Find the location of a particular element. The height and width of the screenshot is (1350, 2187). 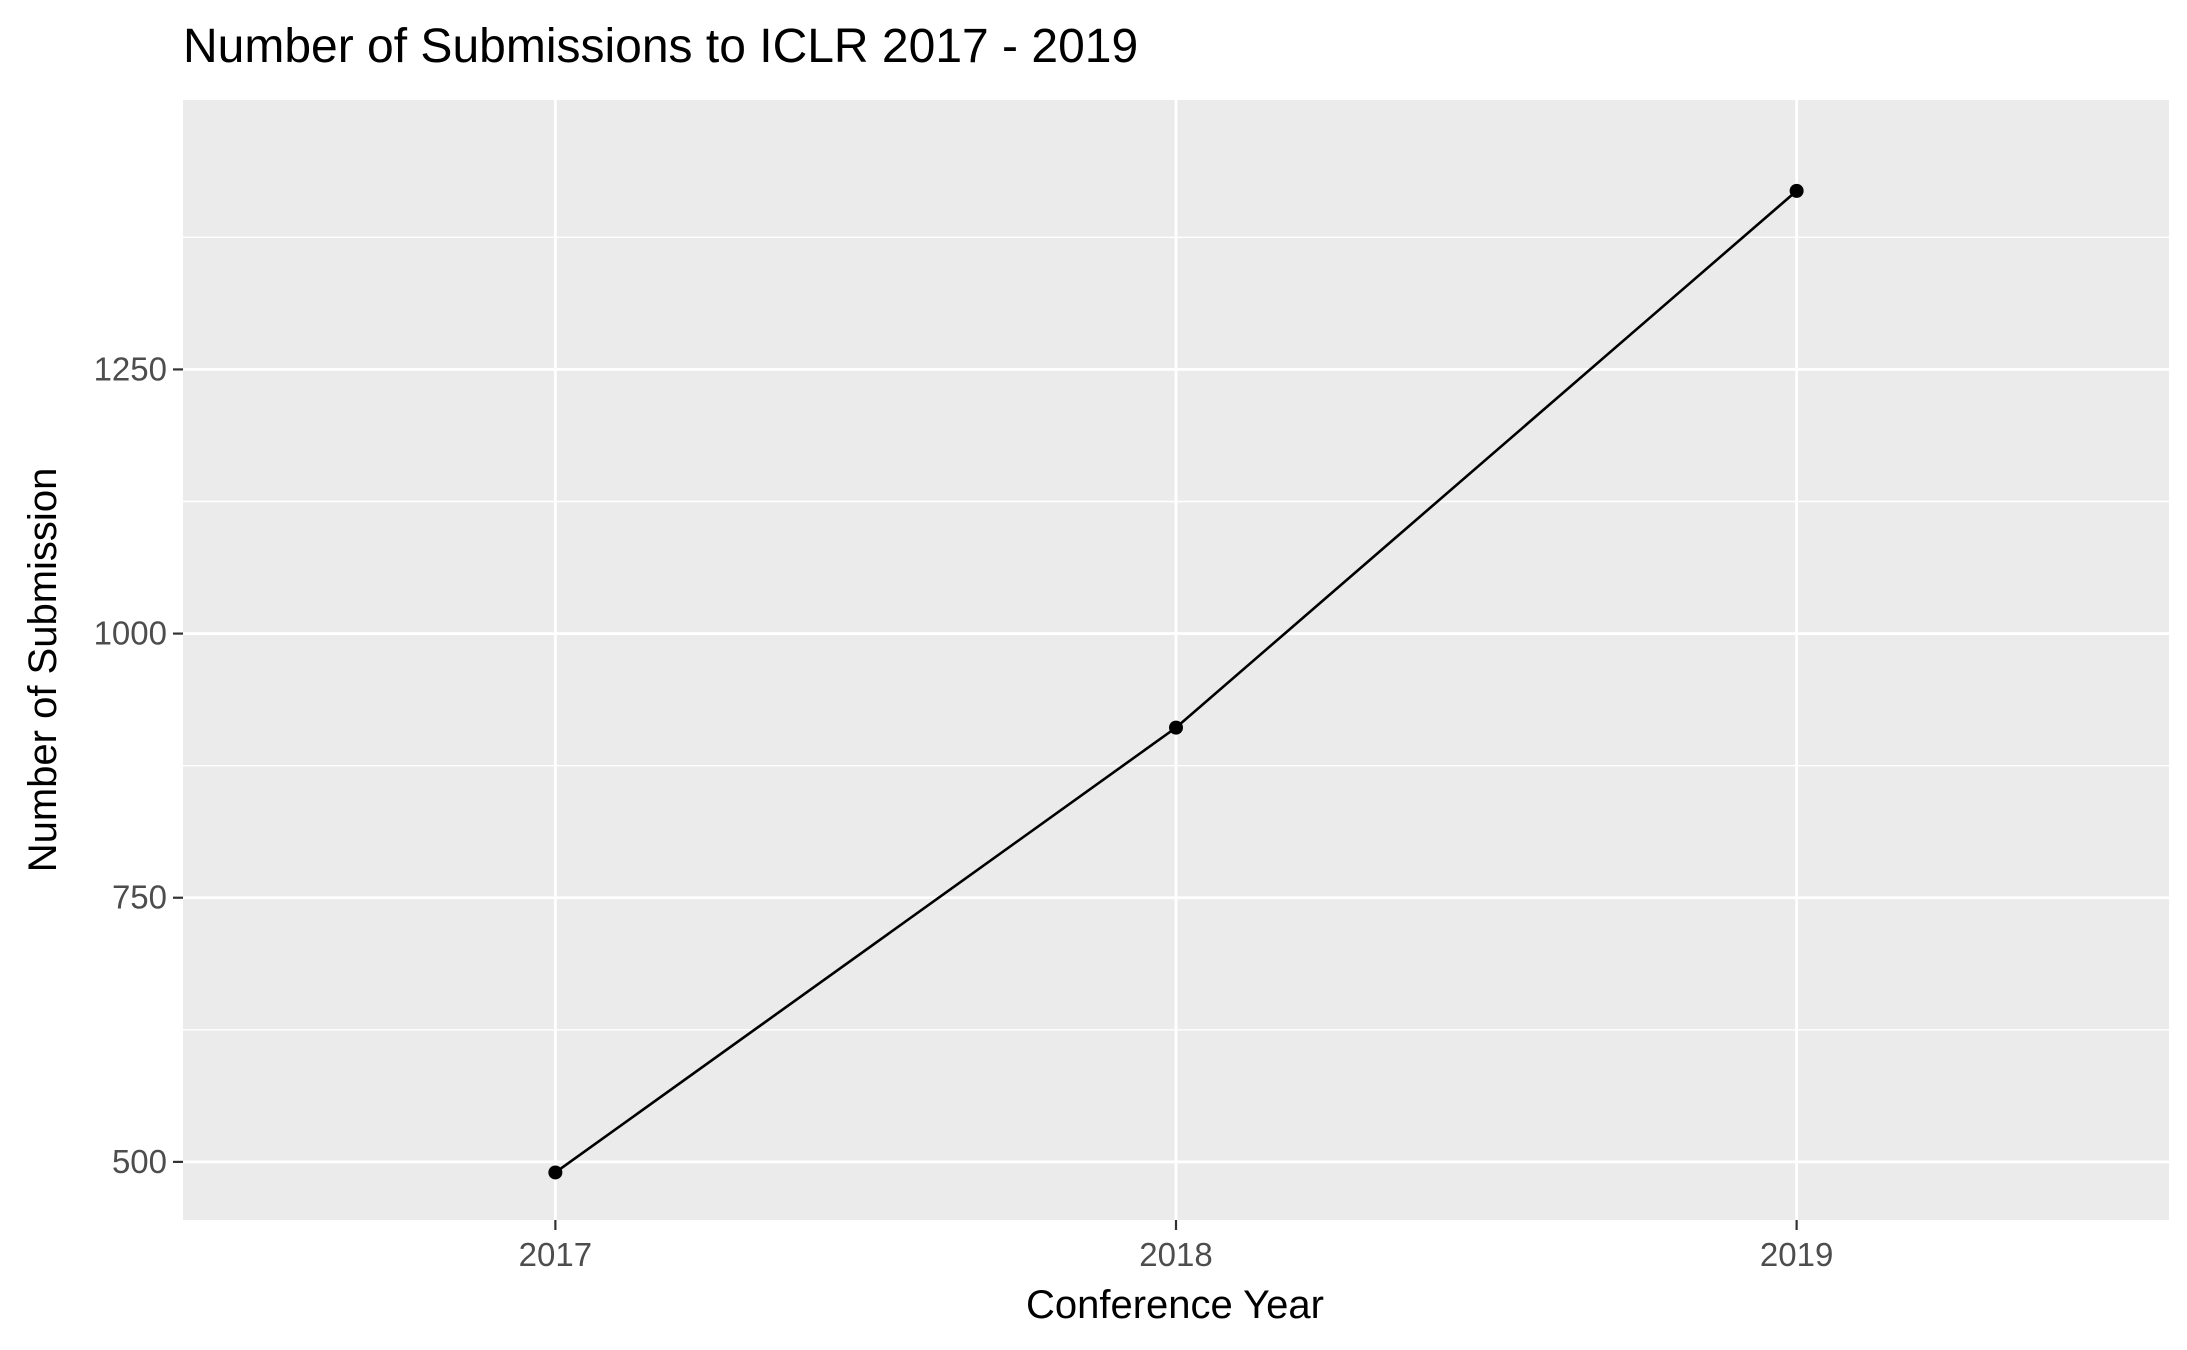

y-tick-label: 750 is located at coordinates (139, 897).